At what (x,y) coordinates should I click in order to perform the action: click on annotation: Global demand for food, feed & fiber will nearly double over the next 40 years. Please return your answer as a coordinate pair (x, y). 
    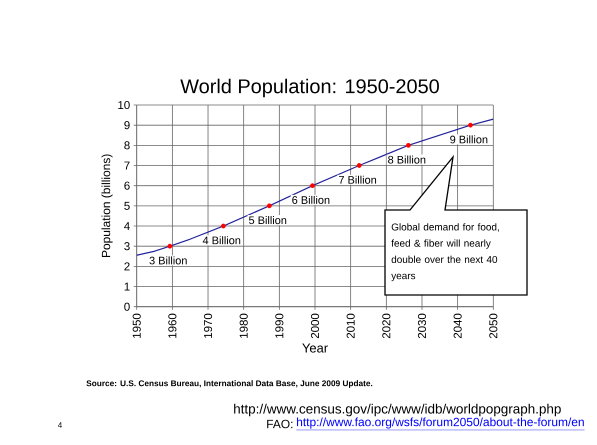
    Looking at the image, I should click on (445, 252).